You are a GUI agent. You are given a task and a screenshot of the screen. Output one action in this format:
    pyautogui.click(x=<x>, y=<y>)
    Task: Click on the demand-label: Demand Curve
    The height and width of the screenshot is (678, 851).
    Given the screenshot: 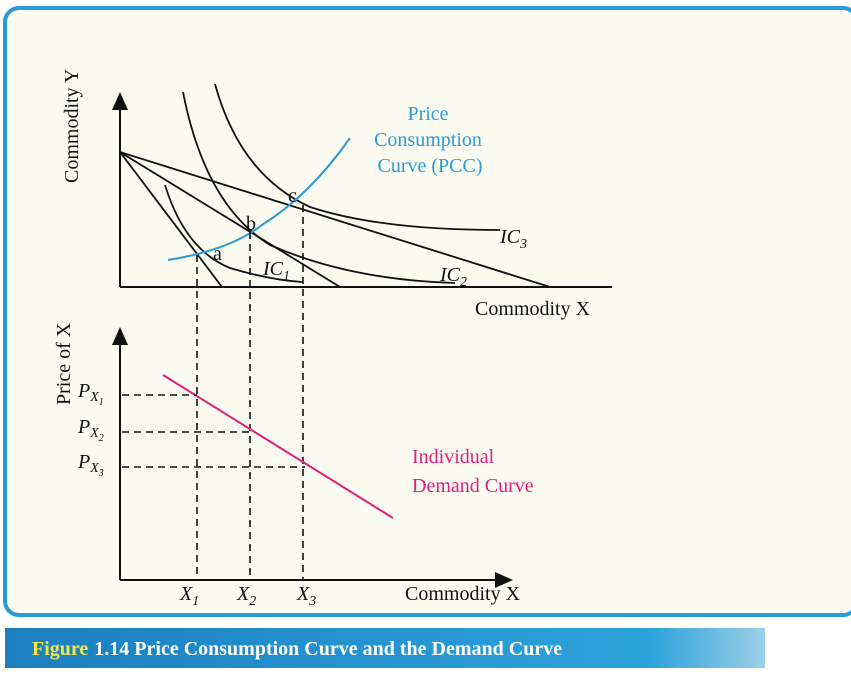 What is the action you would take?
    pyautogui.click(x=473, y=486)
    